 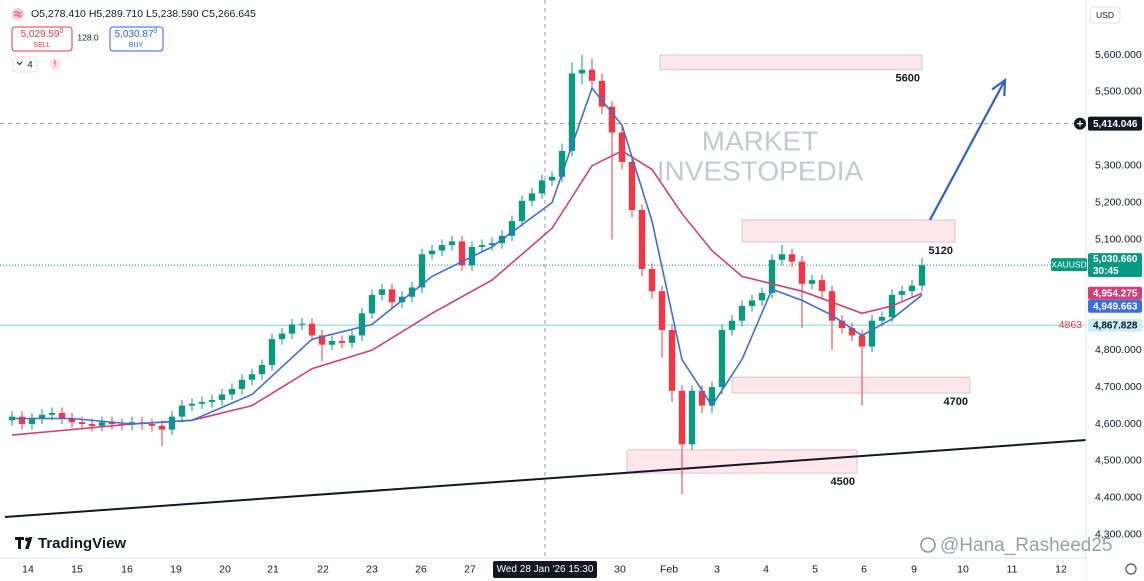 What do you see at coordinates (766, 569) in the screenshot?
I see `x-tick-label: 4` at bounding box center [766, 569].